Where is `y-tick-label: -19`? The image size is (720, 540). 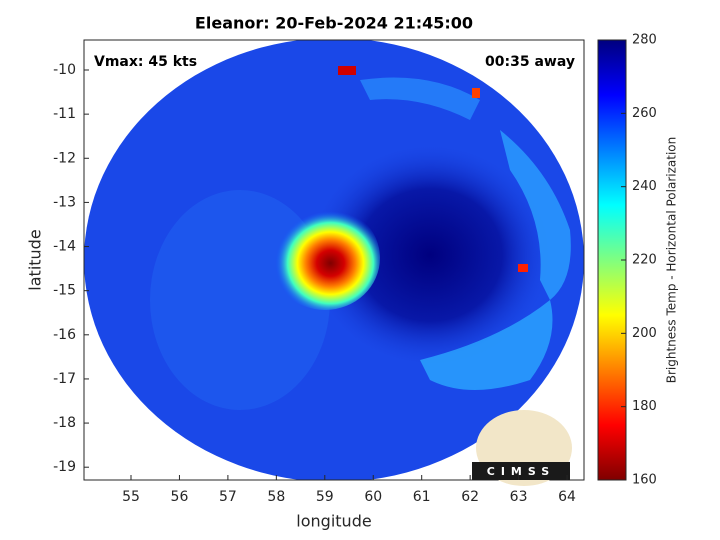 y-tick-label: -19 is located at coordinates (64, 467).